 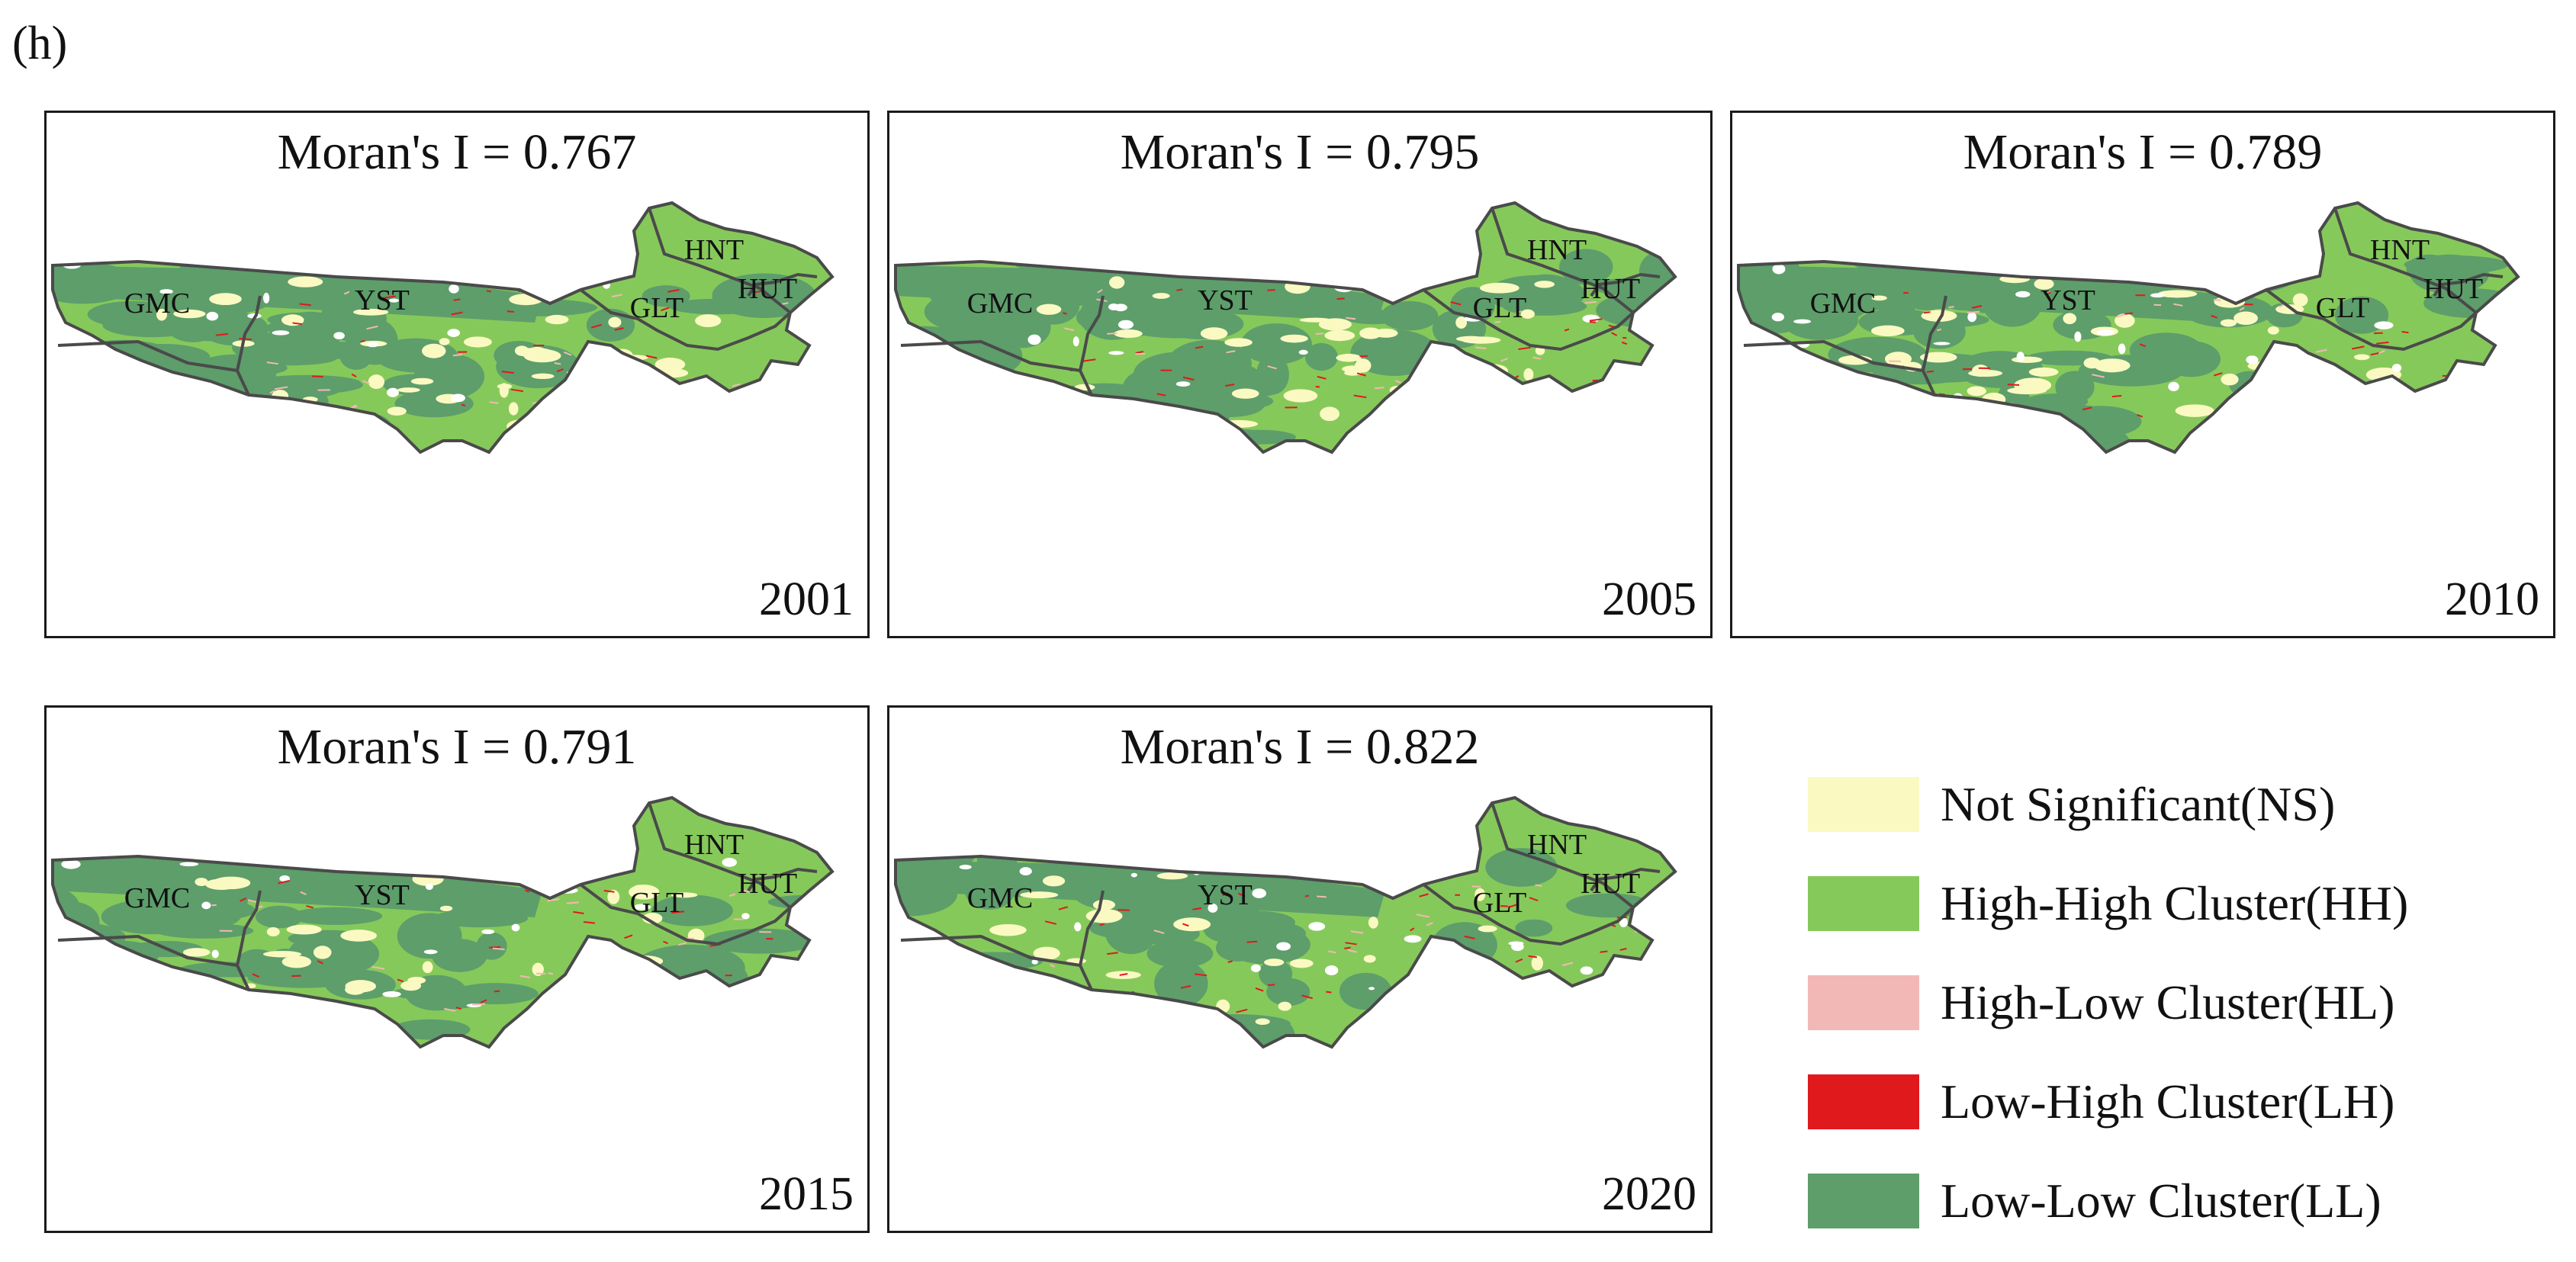 What do you see at coordinates (1863, 1003) in the screenshot?
I see `legend-swatch` at bounding box center [1863, 1003].